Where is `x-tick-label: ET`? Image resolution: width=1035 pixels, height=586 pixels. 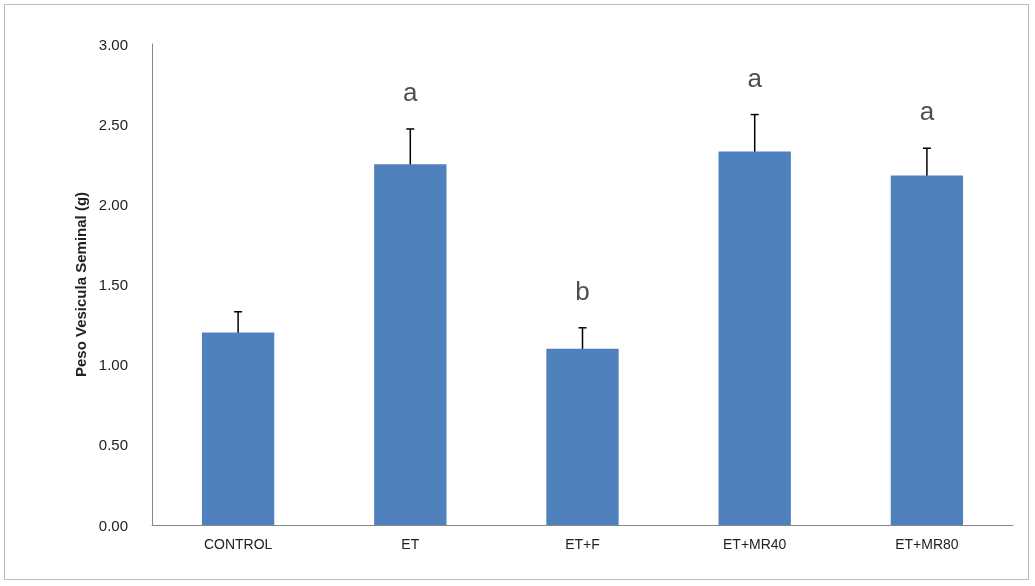 x-tick-label: ET is located at coordinates (410, 544).